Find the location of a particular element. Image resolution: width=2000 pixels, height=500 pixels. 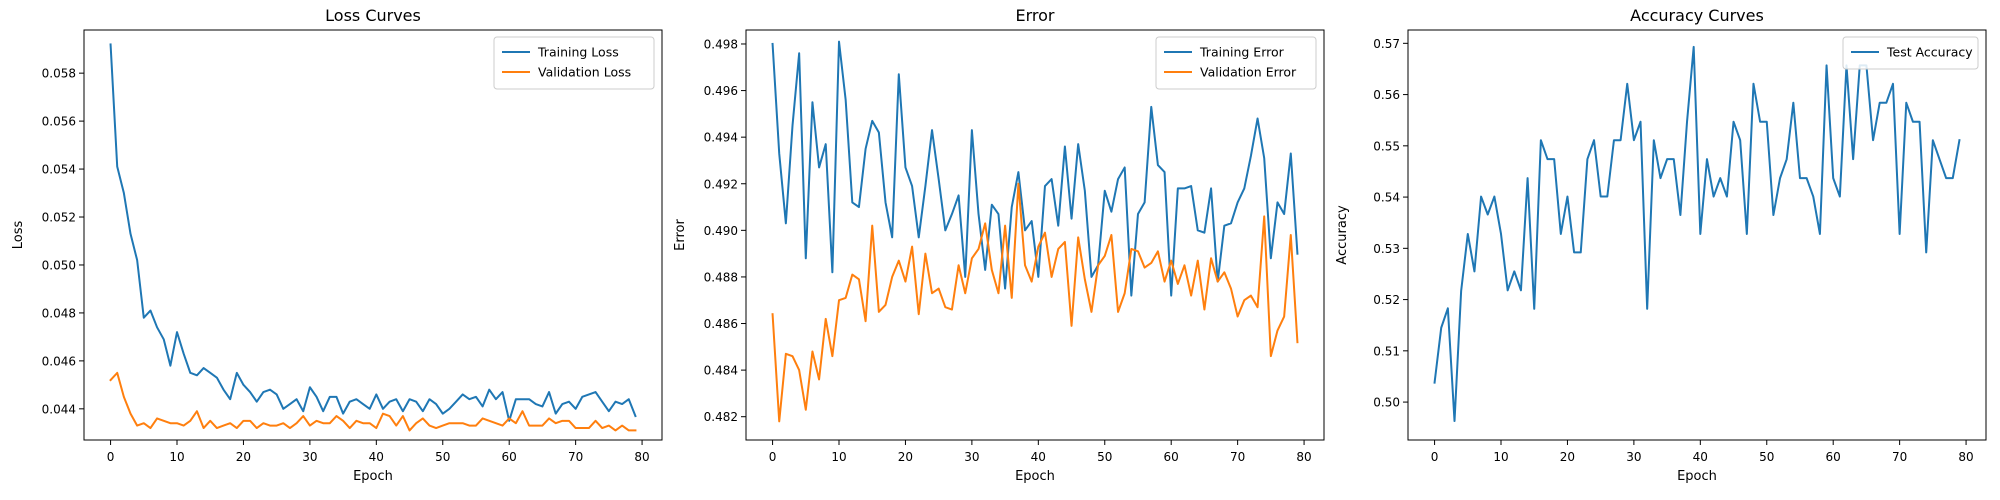

chart-title: Error is located at coordinates (1035, 15).